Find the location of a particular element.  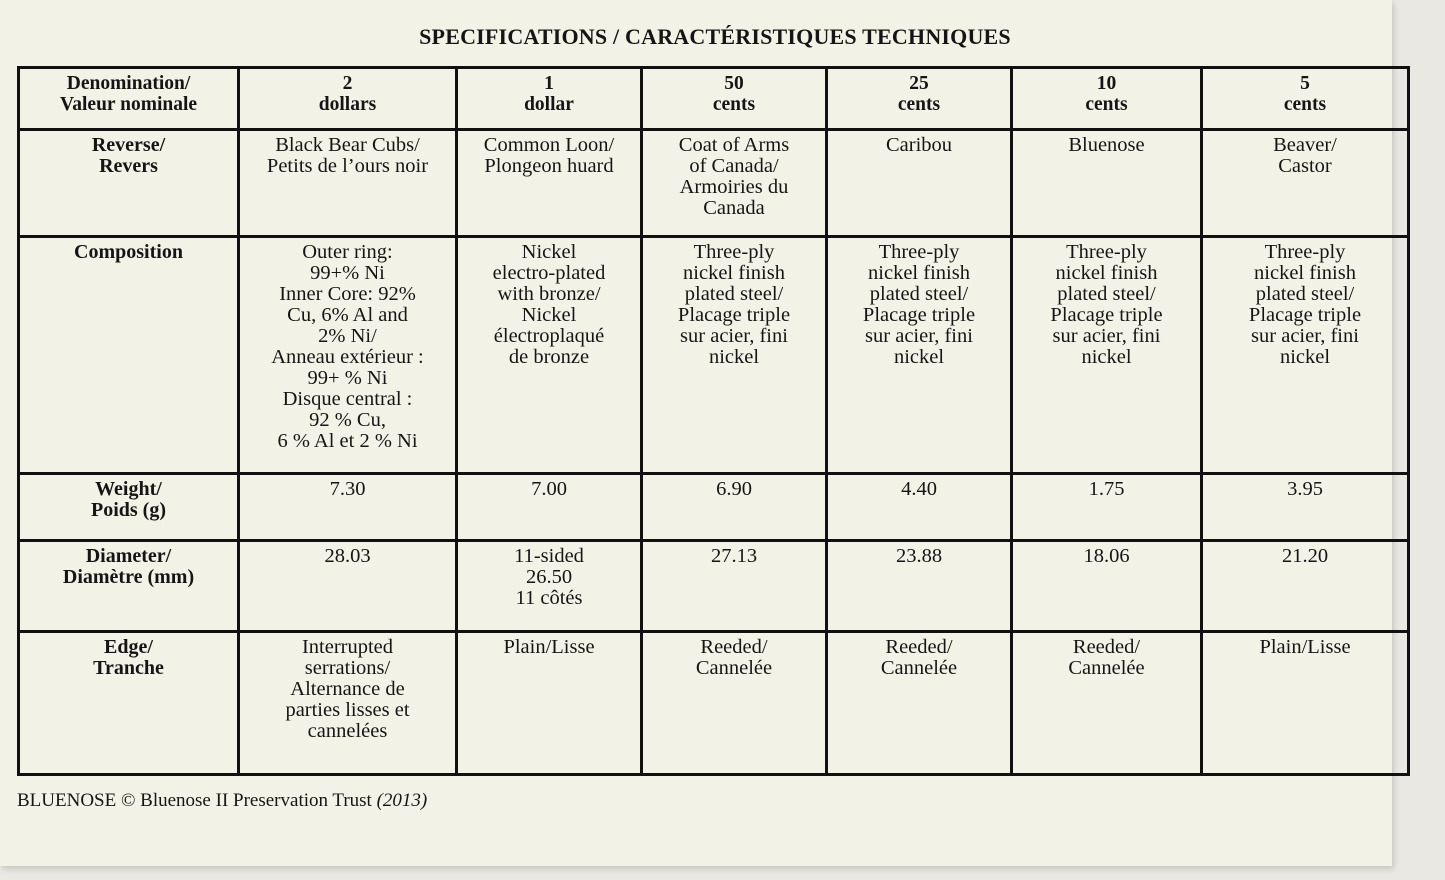

column-header-2-dollars: 2 dollars is located at coordinates (347, 98).